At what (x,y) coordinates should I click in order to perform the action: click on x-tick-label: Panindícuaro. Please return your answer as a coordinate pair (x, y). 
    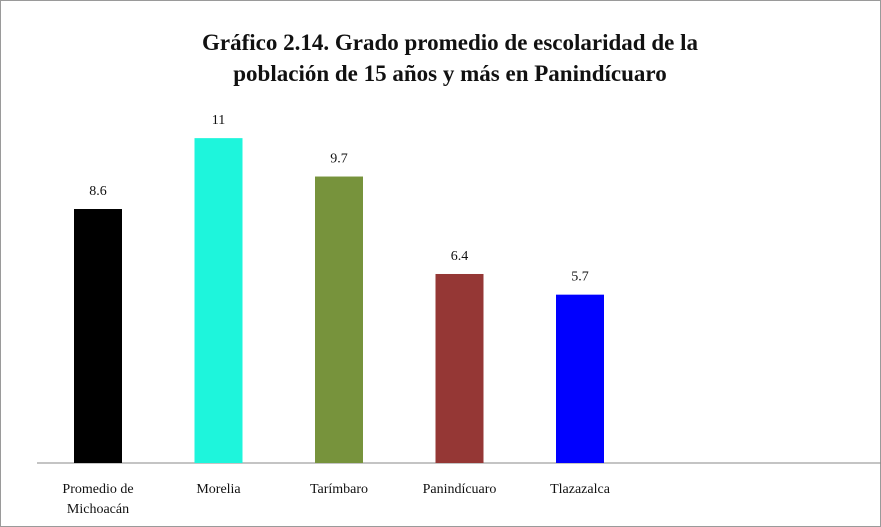
    Looking at the image, I should click on (459, 489).